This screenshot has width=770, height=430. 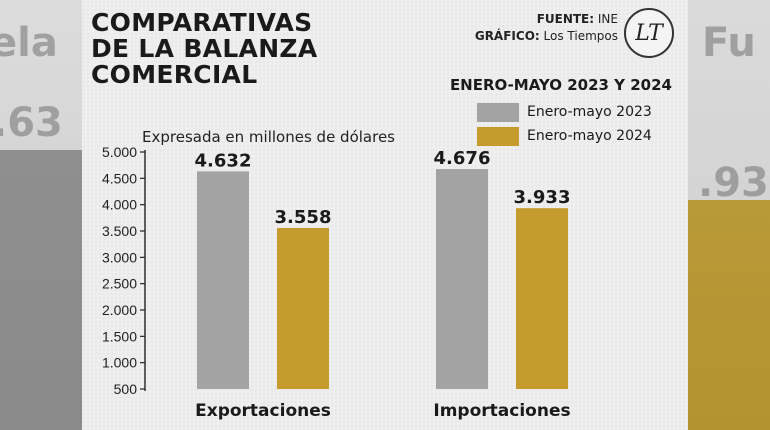 I want to click on source-label: FUENTE:, so click(x=565, y=19).